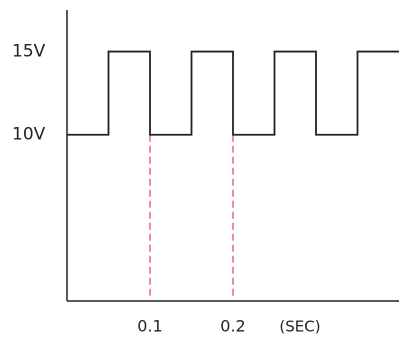 The width and height of the screenshot is (401, 345). I want to click on x-tick-label: 0.2, so click(232, 326).